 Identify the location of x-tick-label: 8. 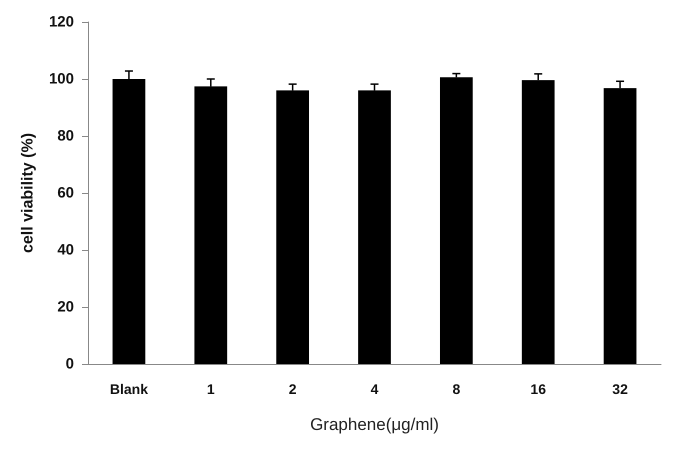
(456, 389).